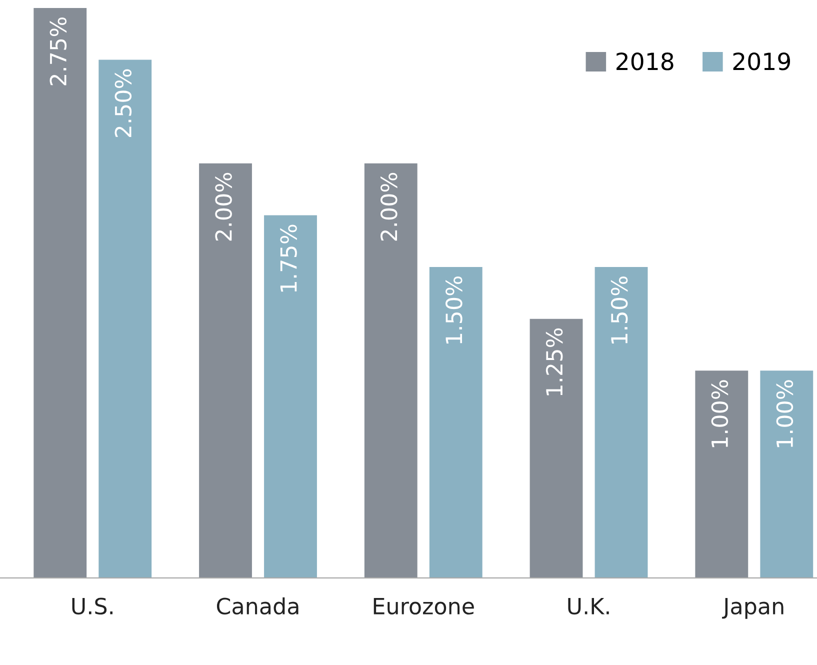 Image resolution: width=817 pixels, height=665 pixels. I want to click on data-label: 2.75%, so click(58, 51).